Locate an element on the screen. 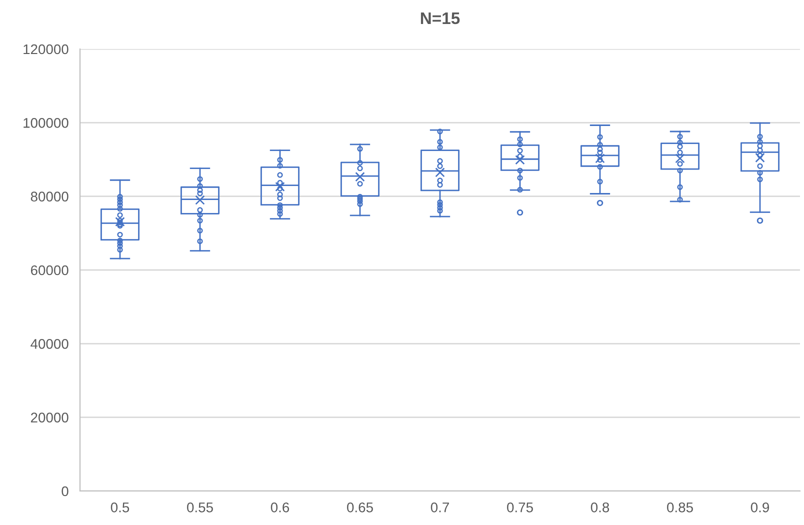 This screenshot has width=804, height=525. chart-title: N=15 is located at coordinates (440, 18).